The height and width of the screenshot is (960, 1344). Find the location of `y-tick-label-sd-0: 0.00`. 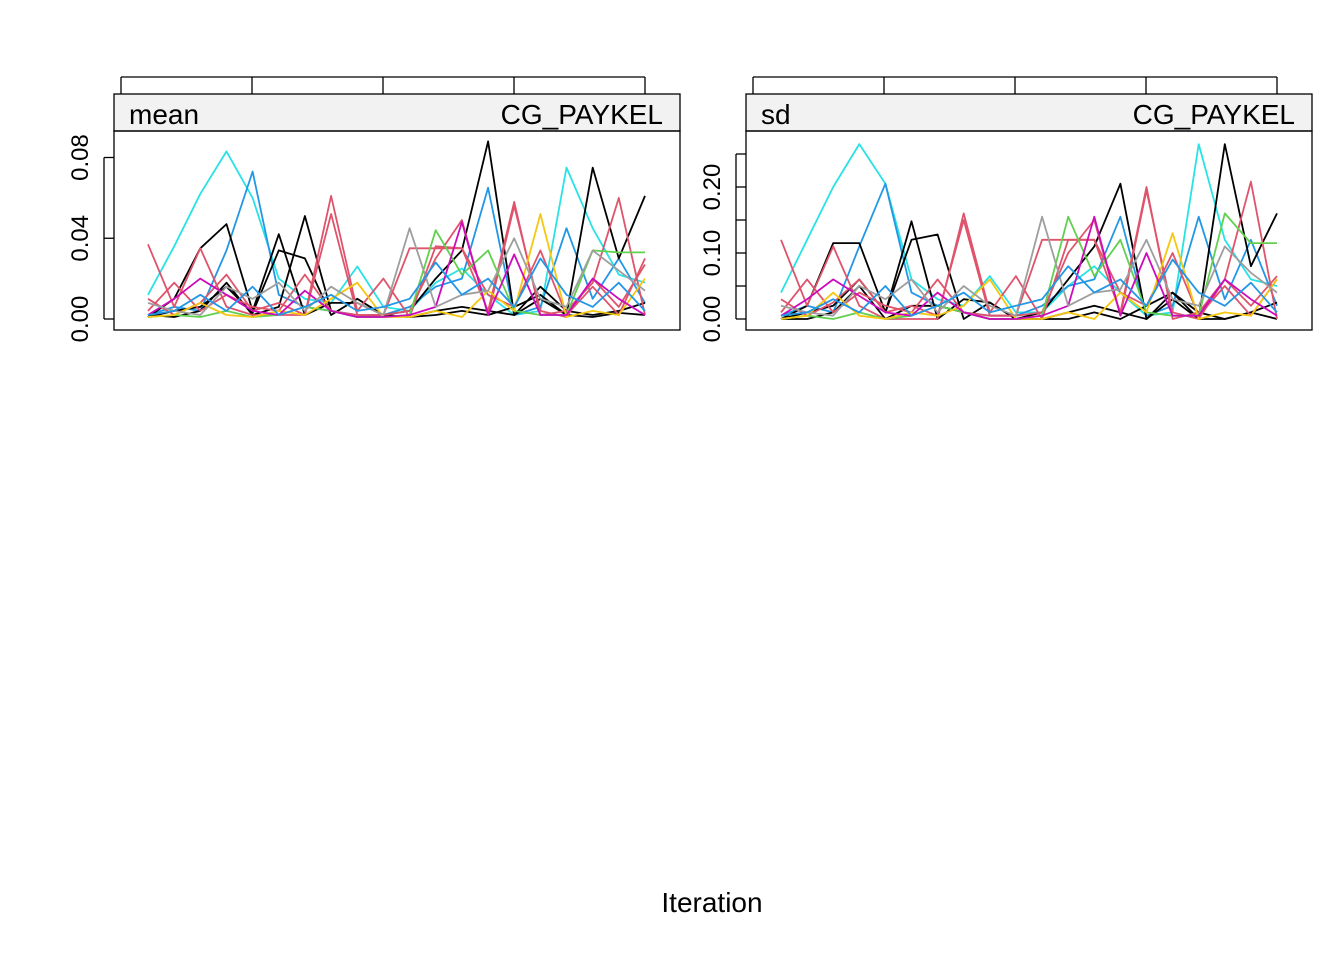

y-tick-label-sd-0: 0.00 is located at coordinates (712, 319).